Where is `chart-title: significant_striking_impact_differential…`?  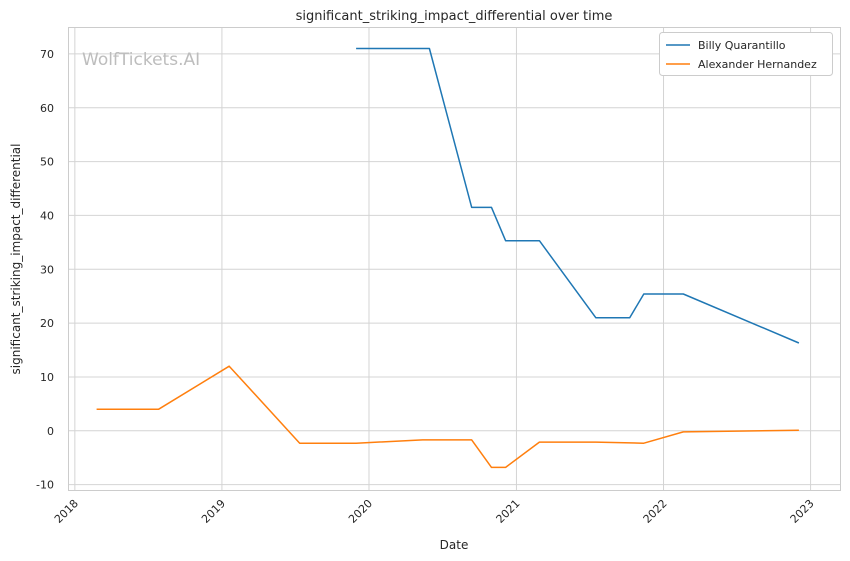
chart-title: significant_striking_impact_differential… is located at coordinates (454, 16).